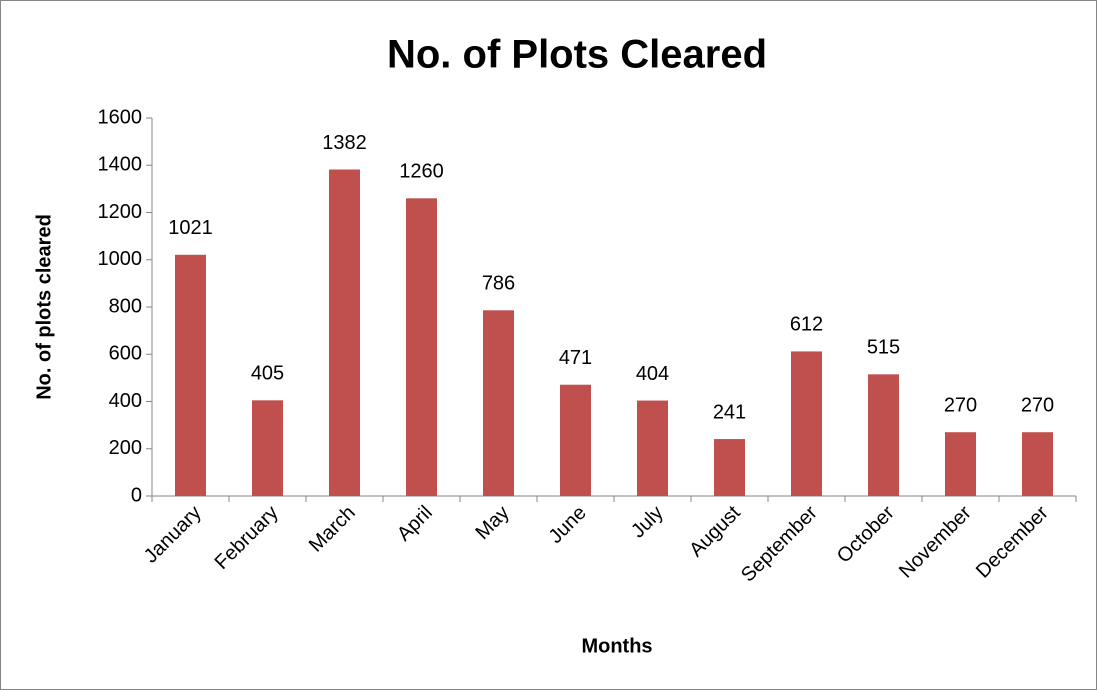 This screenshot has height=690, width=1097. I want to click on y-tick-label: 400, so click(125, 401).